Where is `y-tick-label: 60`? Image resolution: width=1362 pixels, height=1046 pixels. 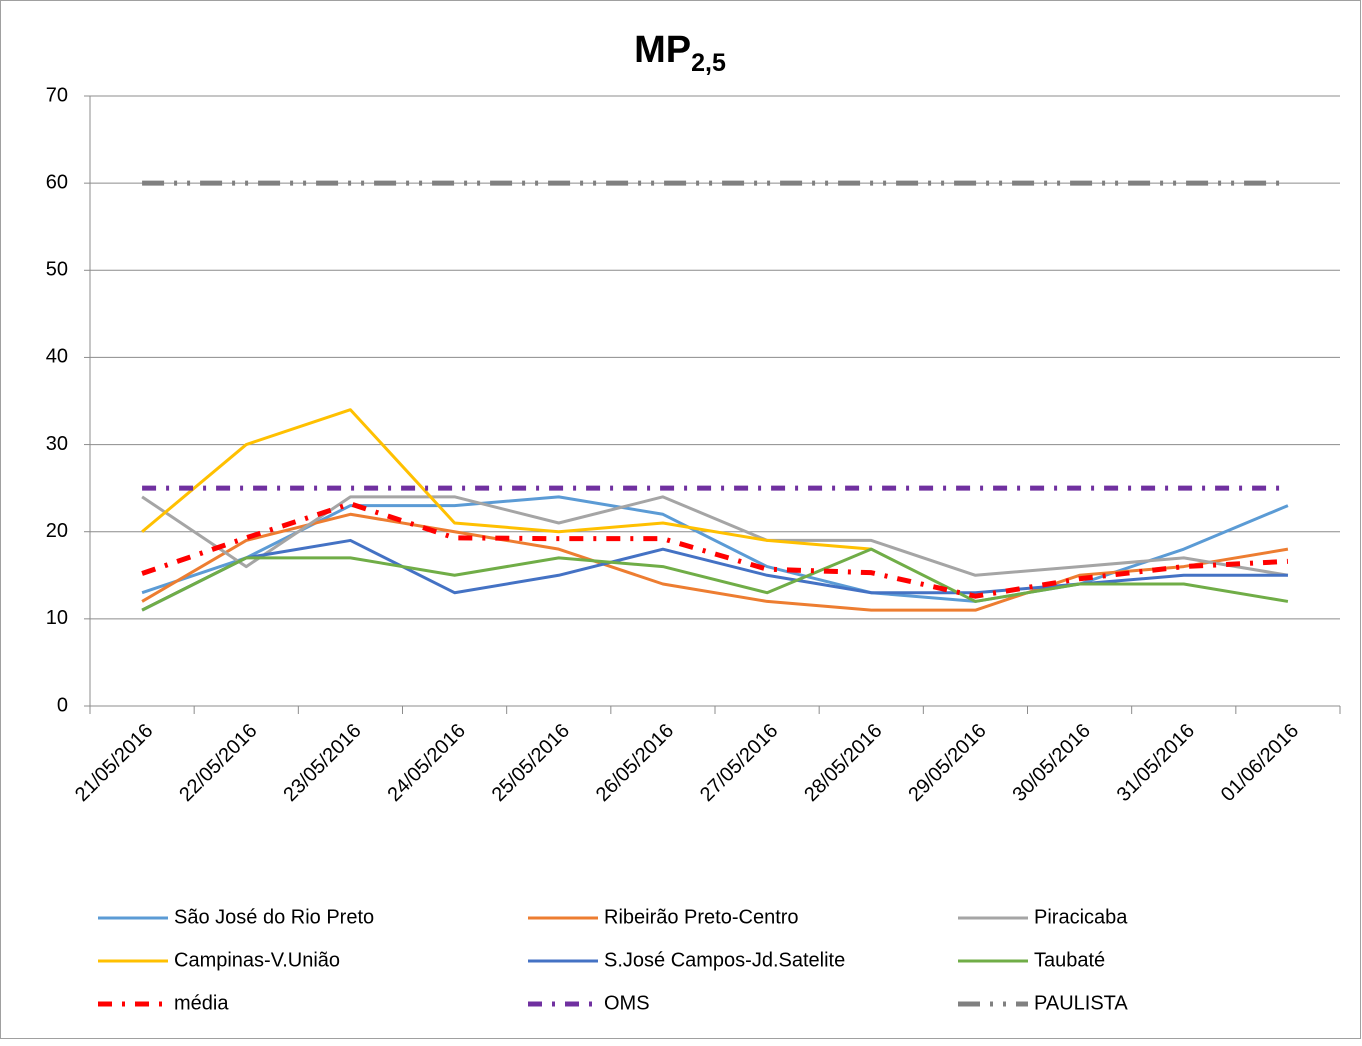 y-tick-label: 60 is located at coordinates (57, 182).